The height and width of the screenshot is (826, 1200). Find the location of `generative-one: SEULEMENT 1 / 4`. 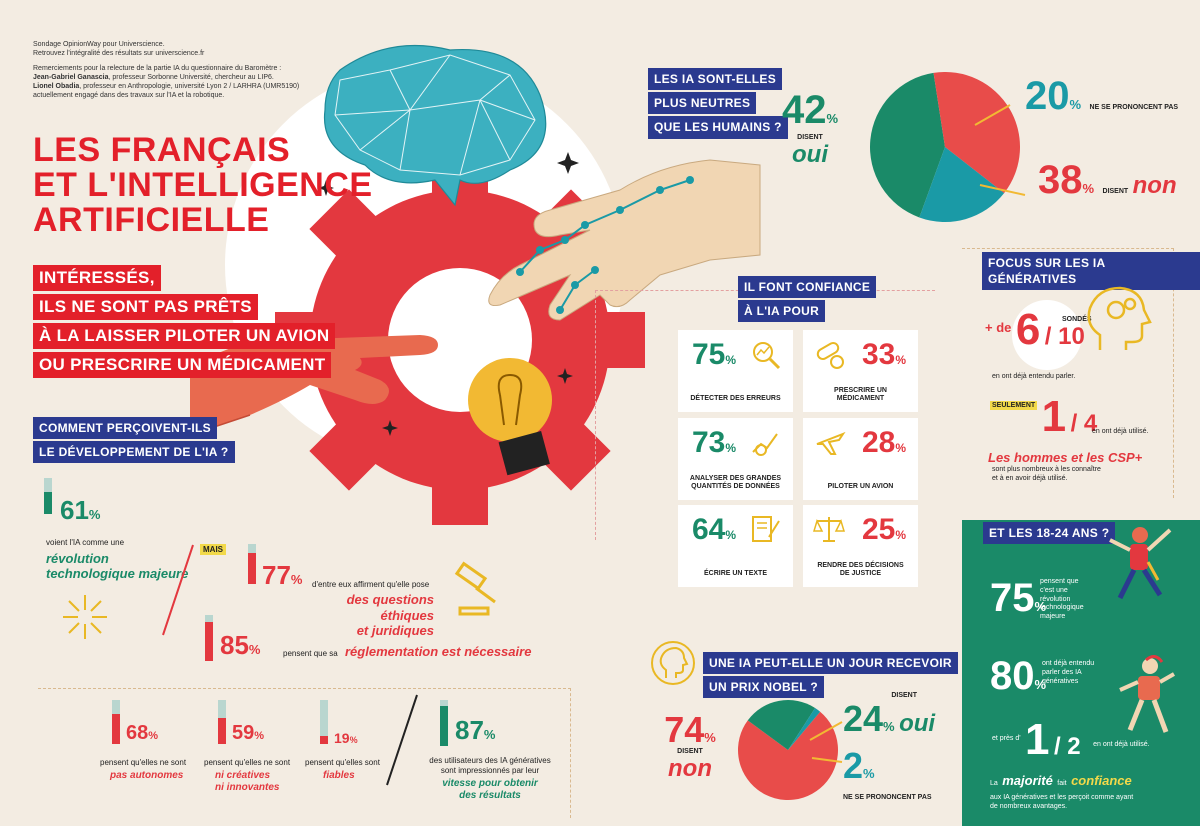

generative-one: SEULEMENT 1 / 4 is located at coordinates (1043, 417).